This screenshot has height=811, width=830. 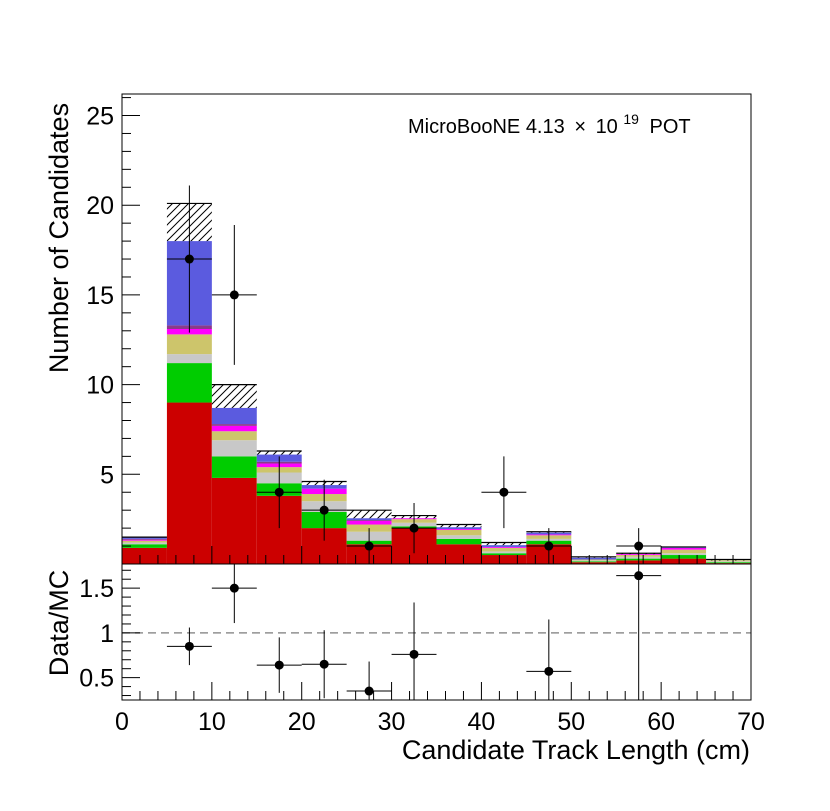 I want to click on y-tick-label: 20, so click(x=100, y=206).